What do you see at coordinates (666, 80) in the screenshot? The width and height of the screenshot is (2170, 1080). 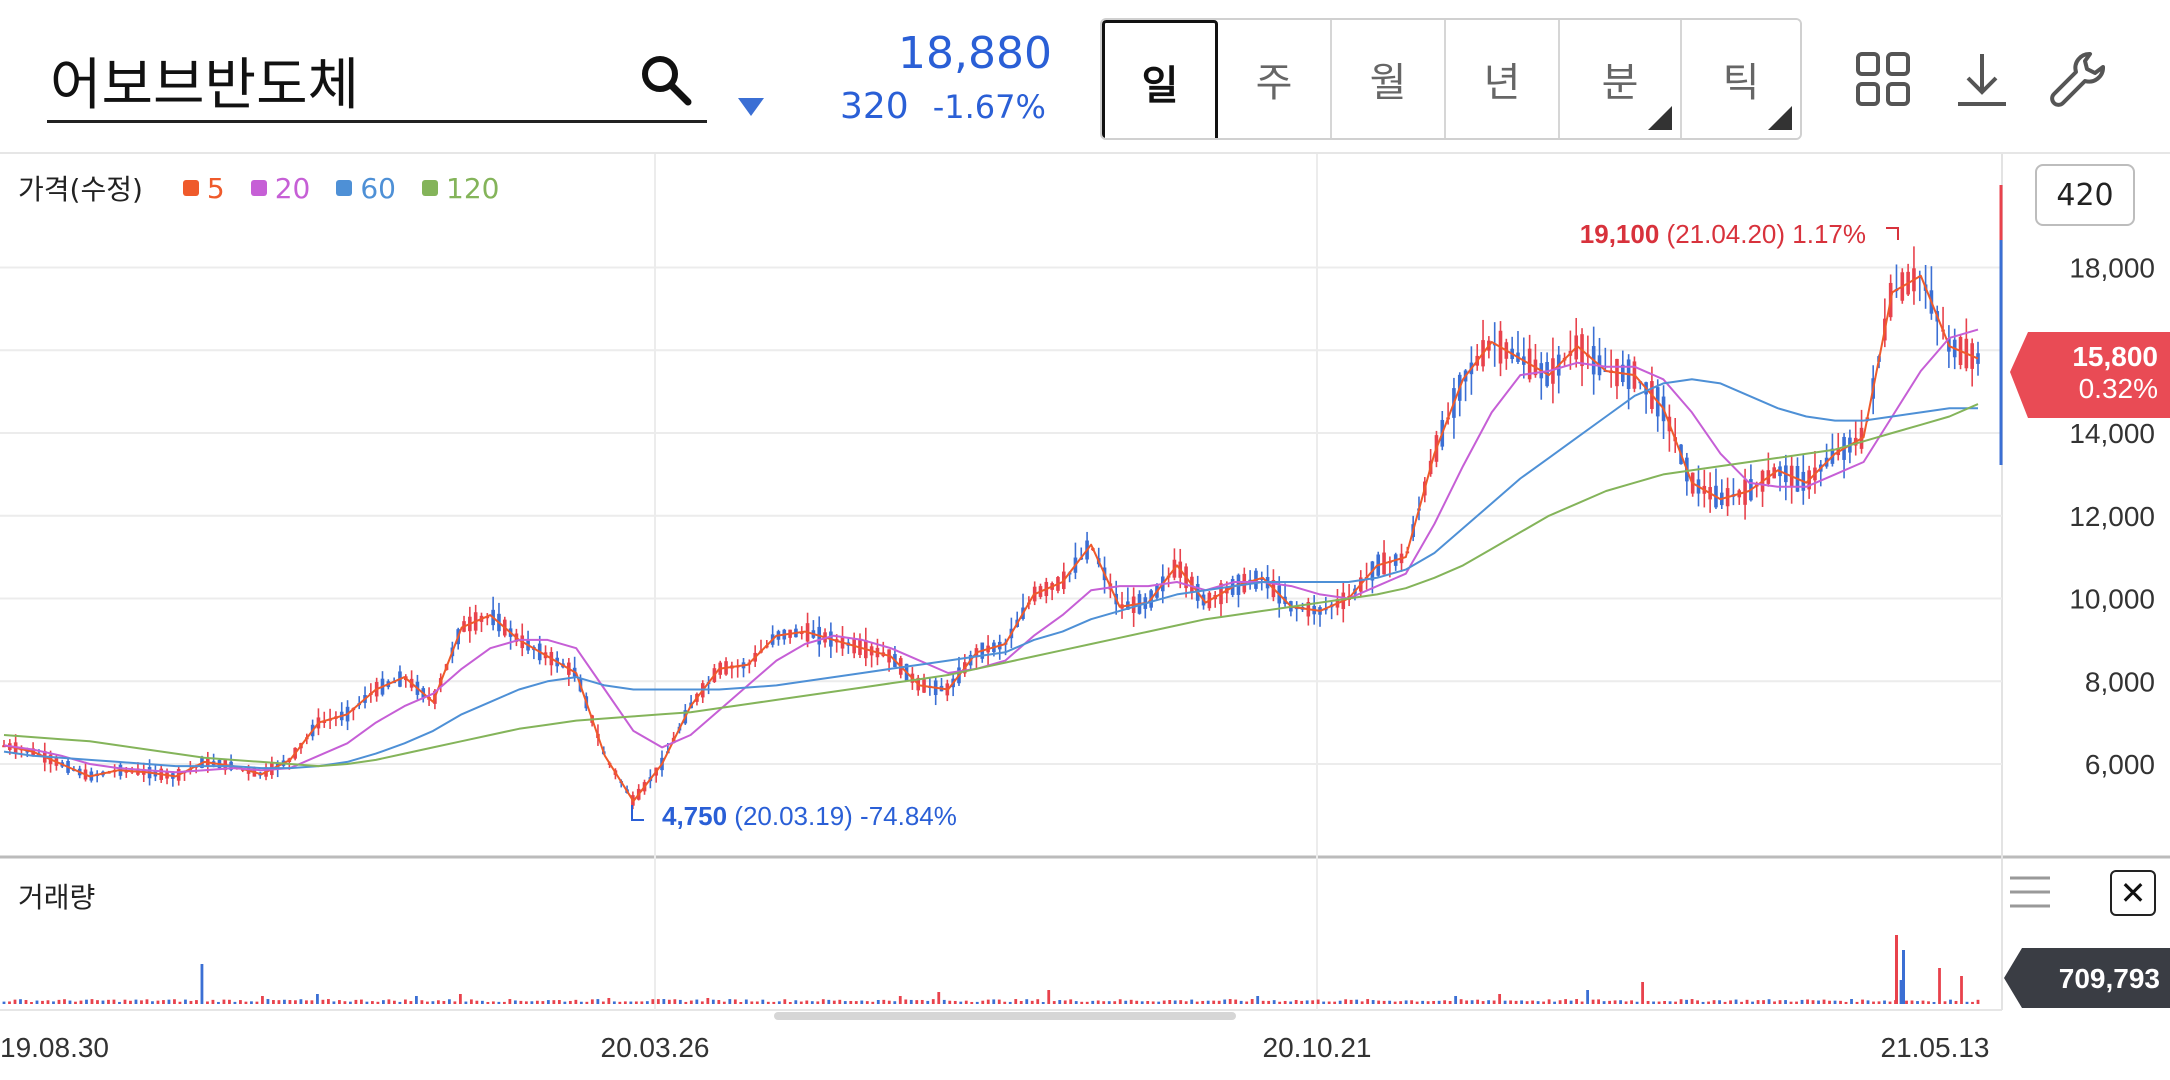 I see `search-icon` at bounding box center [666, 80].